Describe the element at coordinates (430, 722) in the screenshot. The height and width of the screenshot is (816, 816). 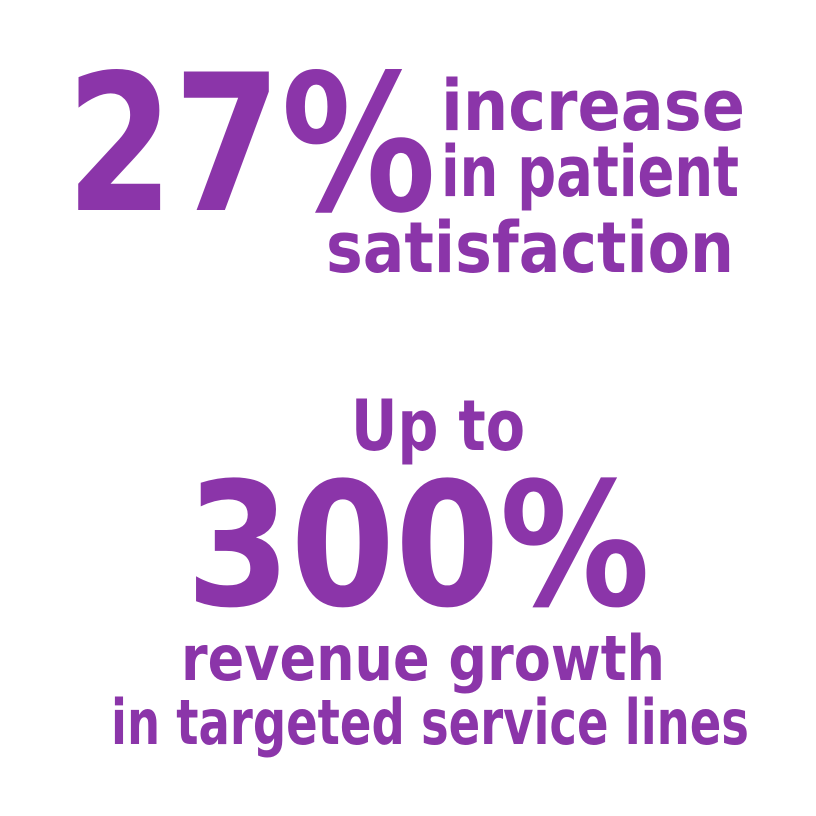
I see `stat-caption: in targeted service lines` at that location.